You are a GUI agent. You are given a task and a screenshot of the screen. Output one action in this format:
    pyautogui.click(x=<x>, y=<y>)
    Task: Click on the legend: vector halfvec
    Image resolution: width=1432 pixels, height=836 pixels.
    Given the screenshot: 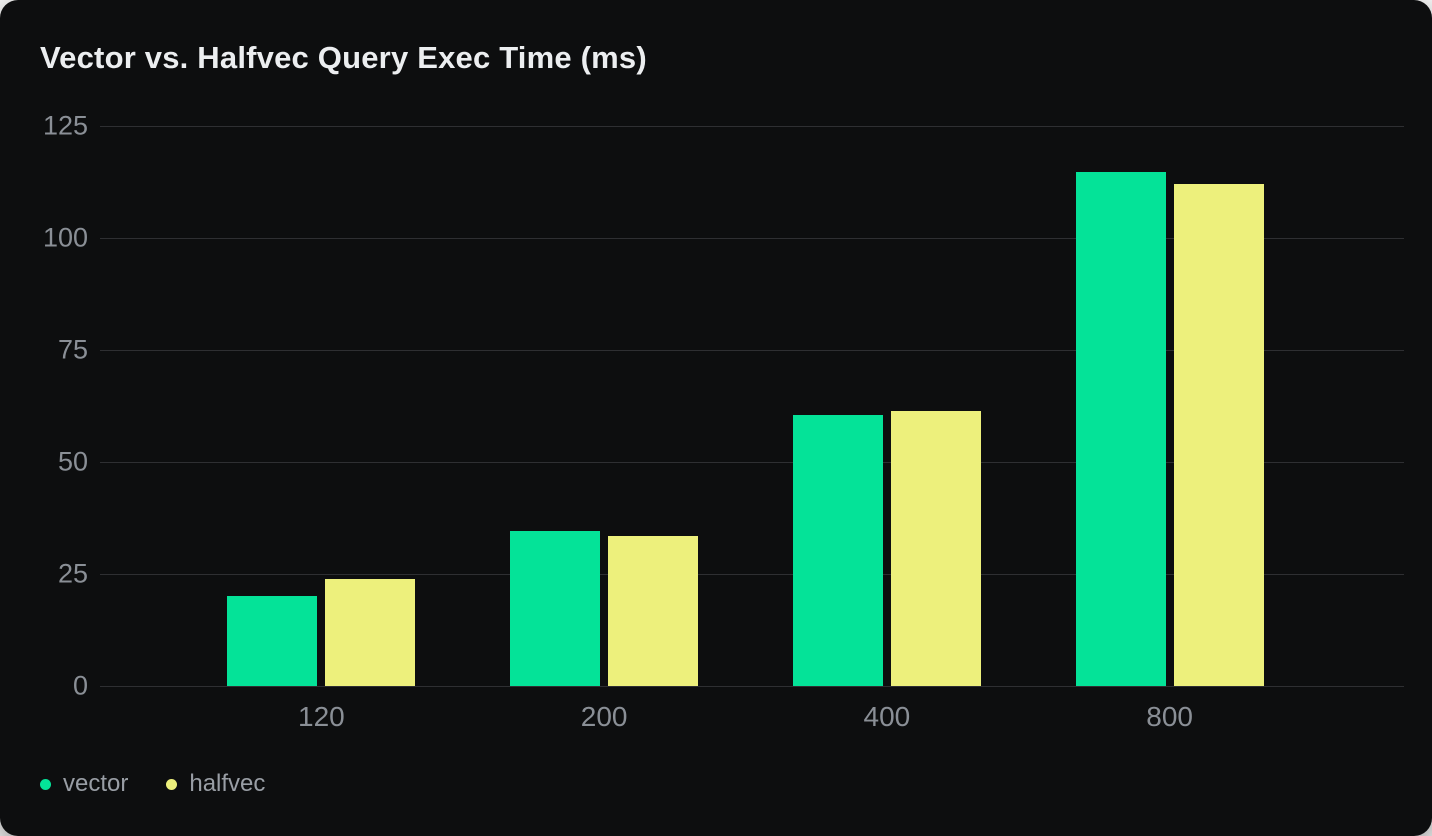 What is the action you would take?
    pyautogui.click(x=152, y=784)
    